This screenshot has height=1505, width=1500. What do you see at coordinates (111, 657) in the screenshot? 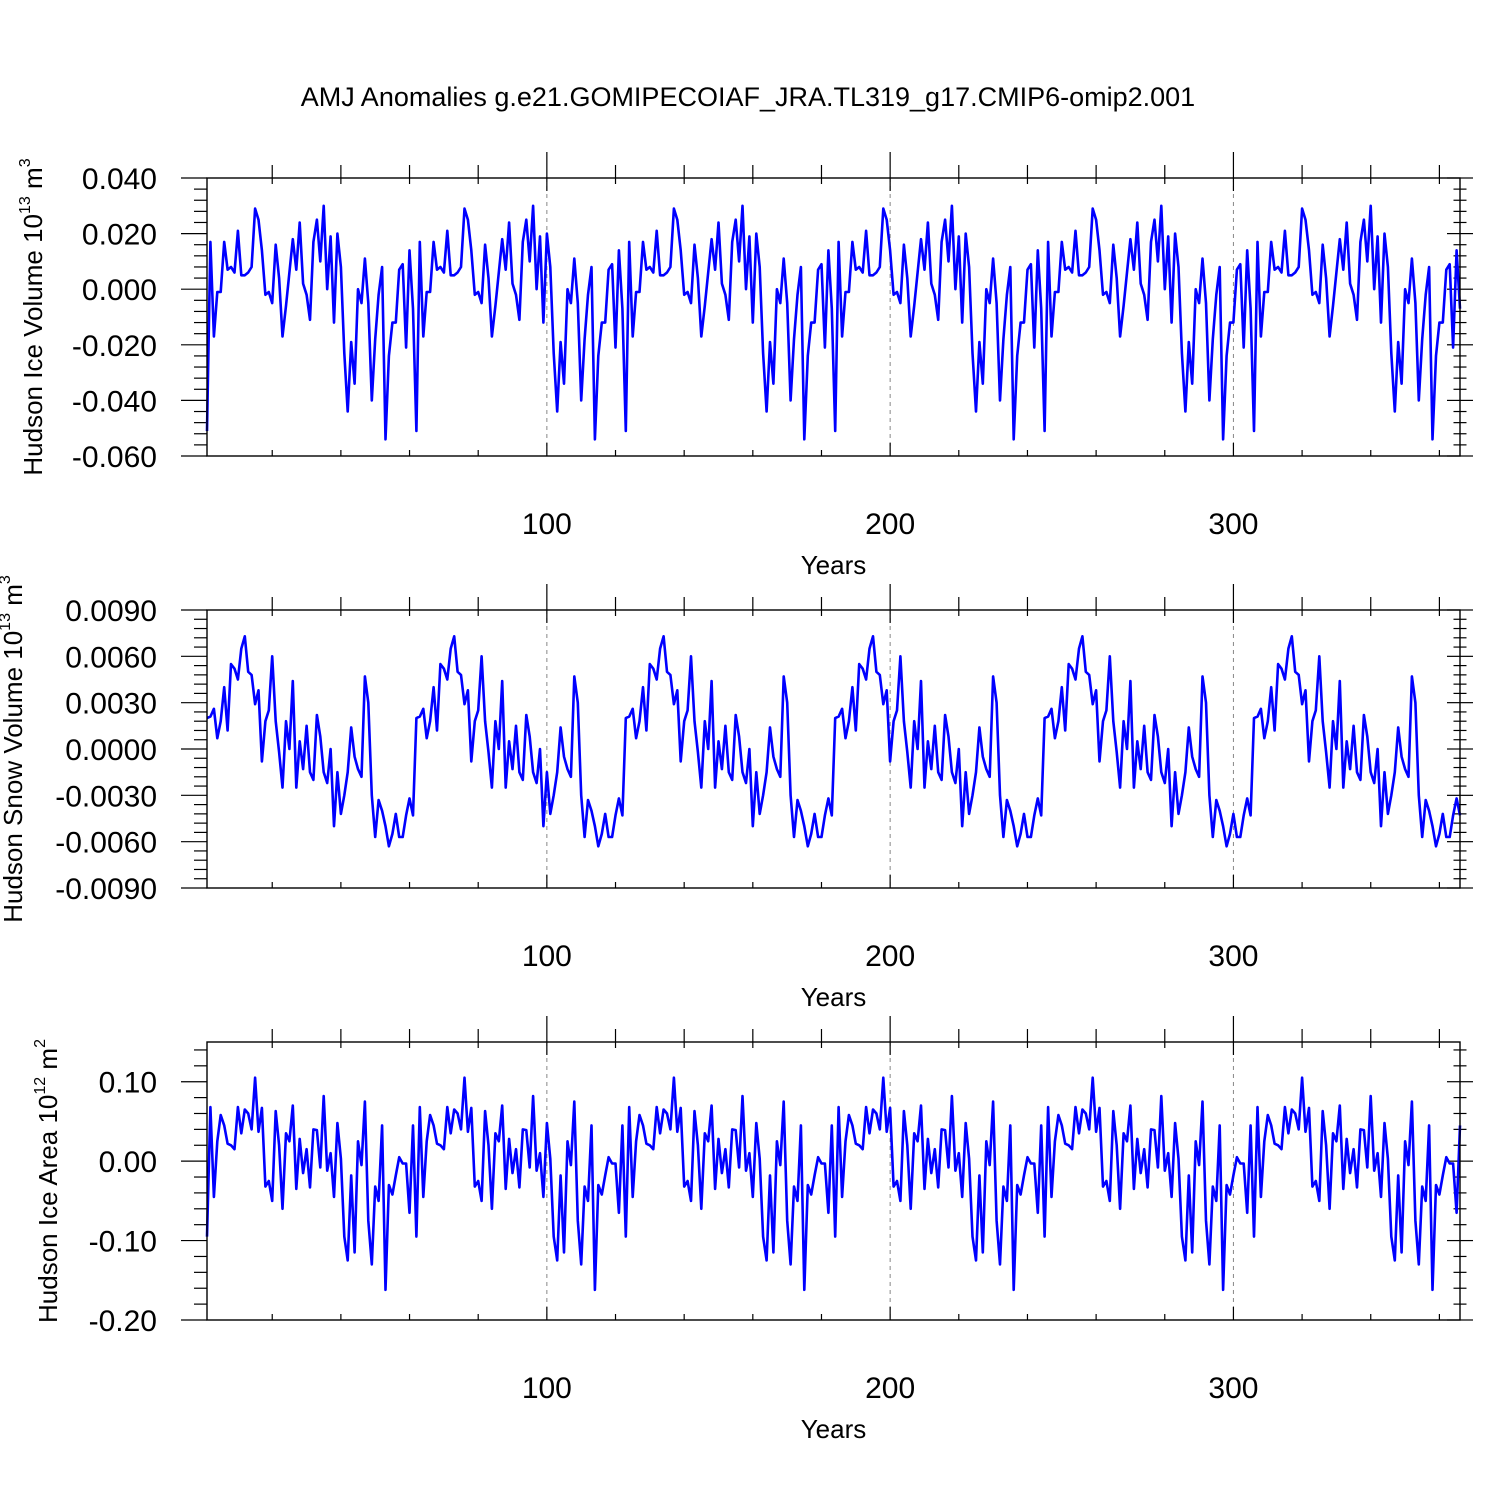
I see `y-tick-label: 0.0060` at bounding box center [111, 657].